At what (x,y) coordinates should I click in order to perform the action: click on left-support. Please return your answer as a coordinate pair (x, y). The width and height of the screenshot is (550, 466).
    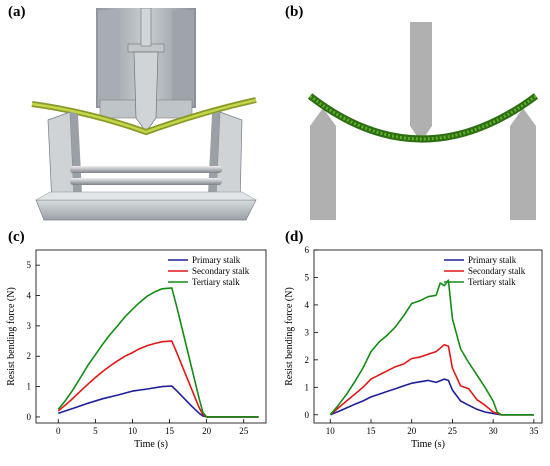
    Looking at the image, I should click on (61, 158).